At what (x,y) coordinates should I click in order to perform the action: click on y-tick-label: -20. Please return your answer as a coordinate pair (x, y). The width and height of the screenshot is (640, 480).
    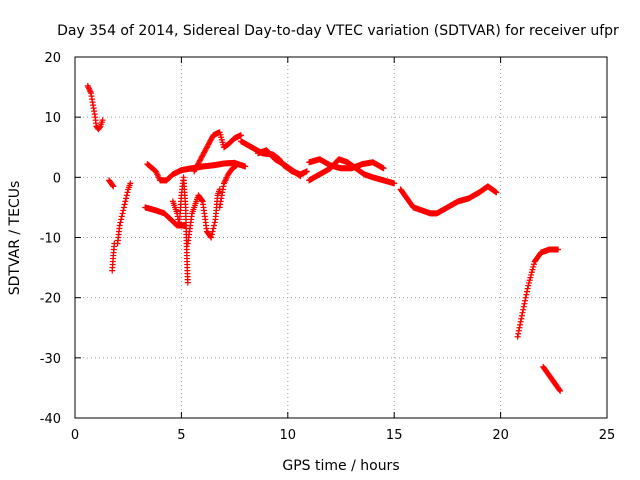
    Looking at the image, I should click on (50, 299).